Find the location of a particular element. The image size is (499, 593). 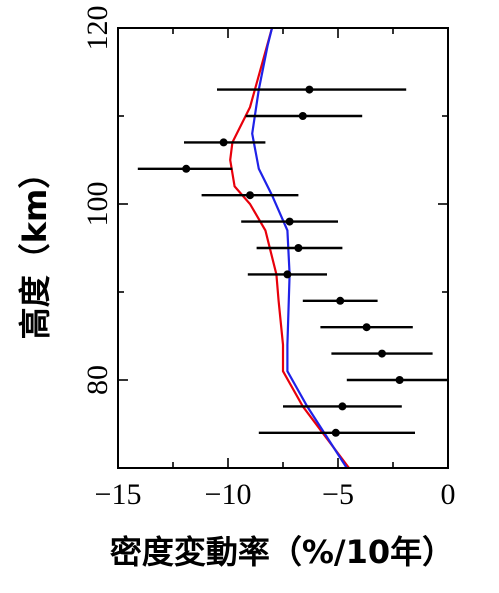

y-tick-label: 120 is located at coordinates (97, 28).